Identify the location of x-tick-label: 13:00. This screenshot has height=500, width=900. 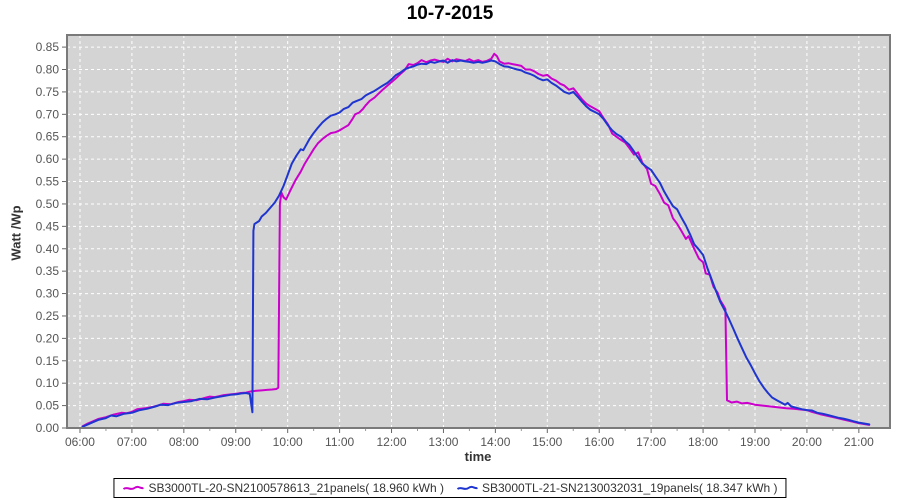
(443, 442).